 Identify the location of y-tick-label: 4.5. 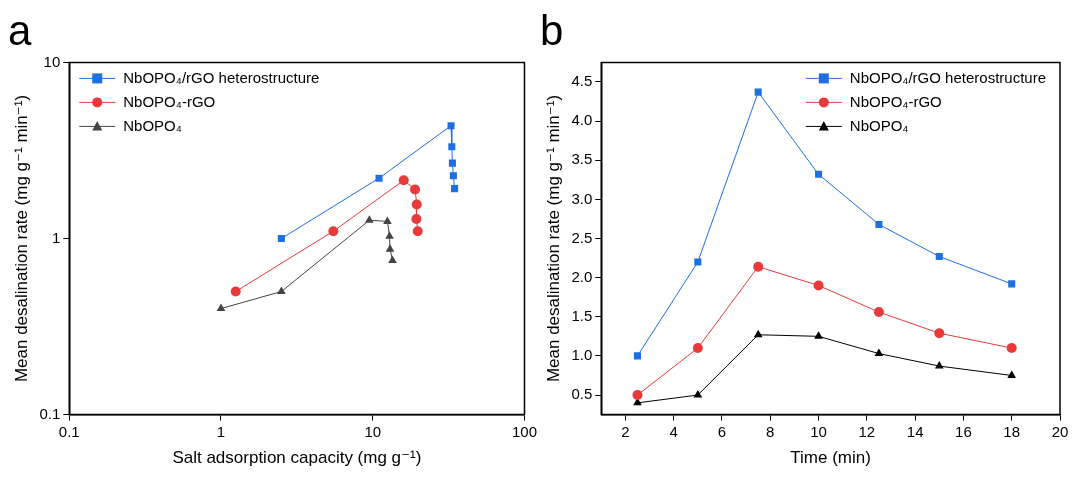
(582, 81).